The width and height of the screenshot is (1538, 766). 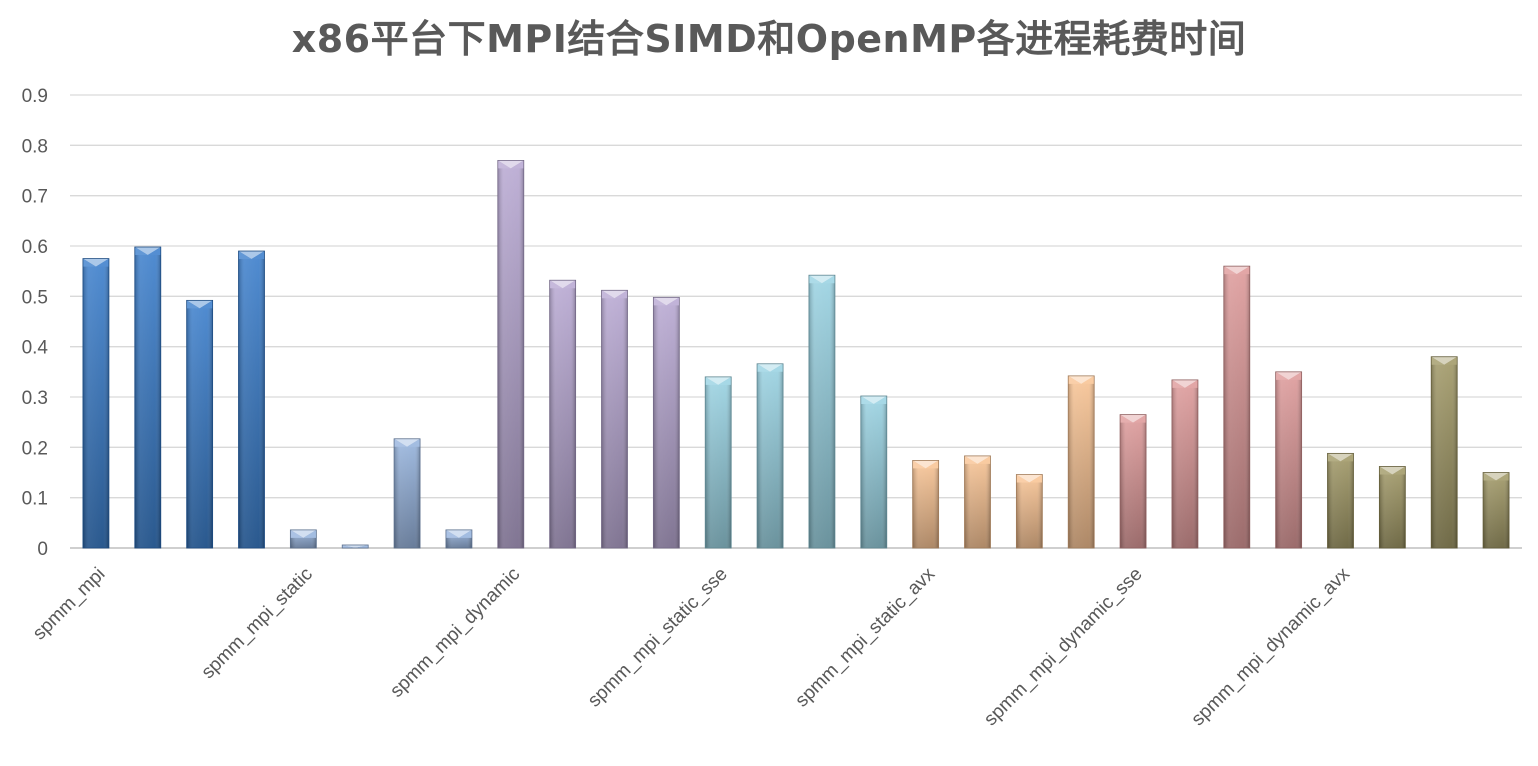 I want to click on y-tick-label: 0.3, so click(x=35, y=398).